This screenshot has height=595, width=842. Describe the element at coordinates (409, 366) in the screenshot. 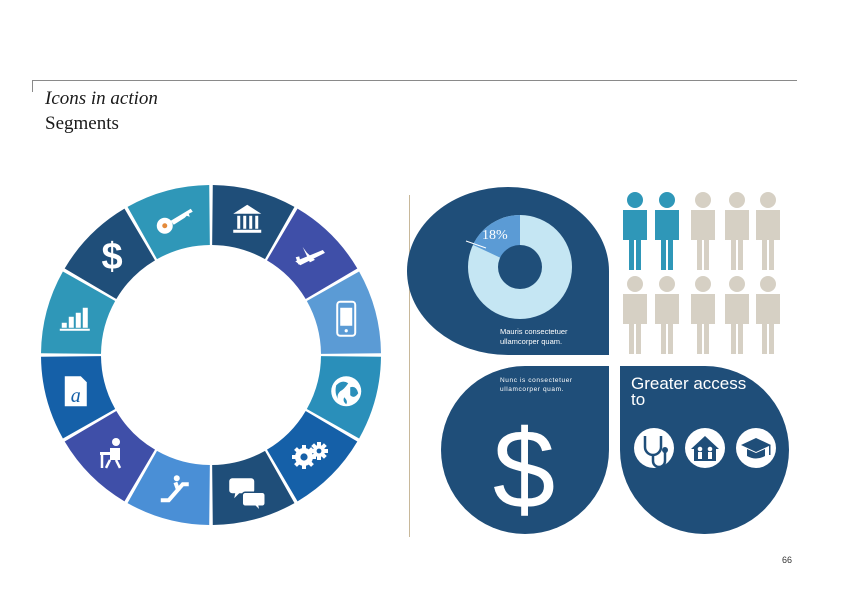

I see `vertical-divider` at that location.